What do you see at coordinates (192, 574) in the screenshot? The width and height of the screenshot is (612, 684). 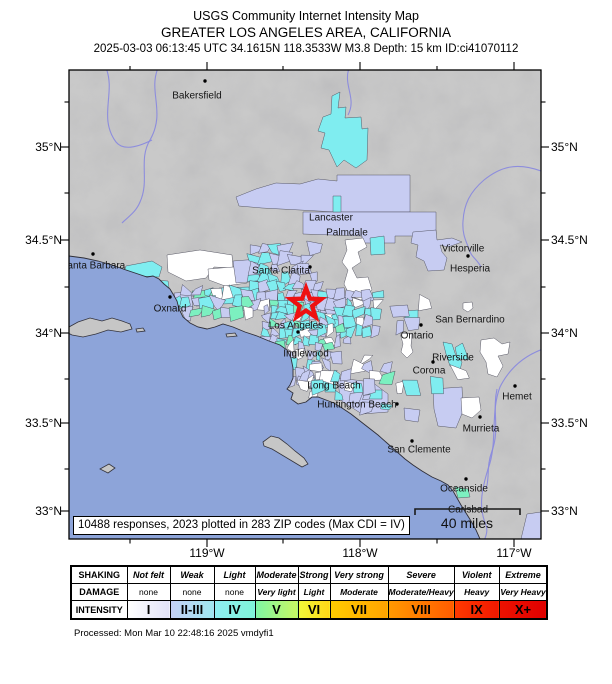 I see `legend-shaking-cell: Weak` at bounding box center [192, 574].